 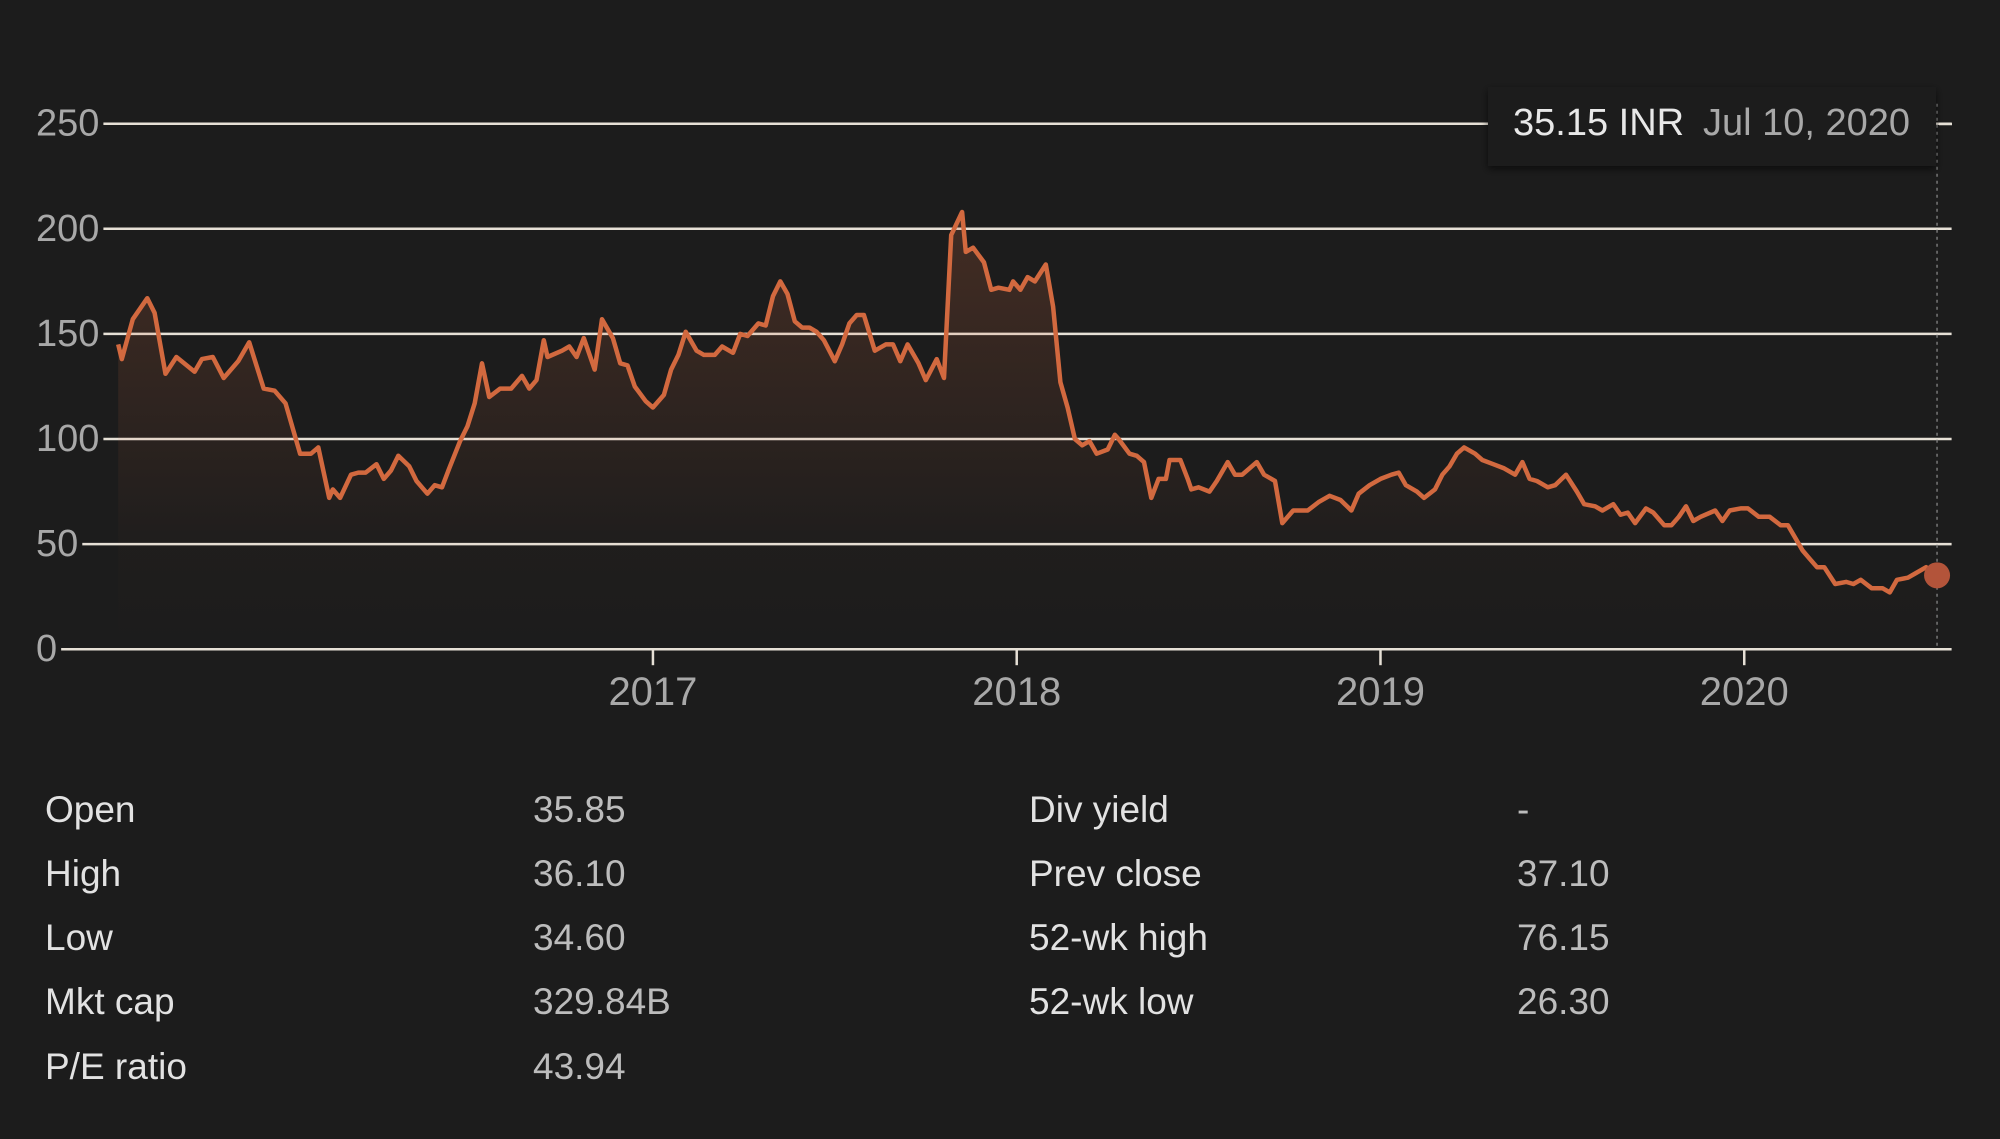 I want to click on stat-value: 76.15, so click(x=1563, y=937).